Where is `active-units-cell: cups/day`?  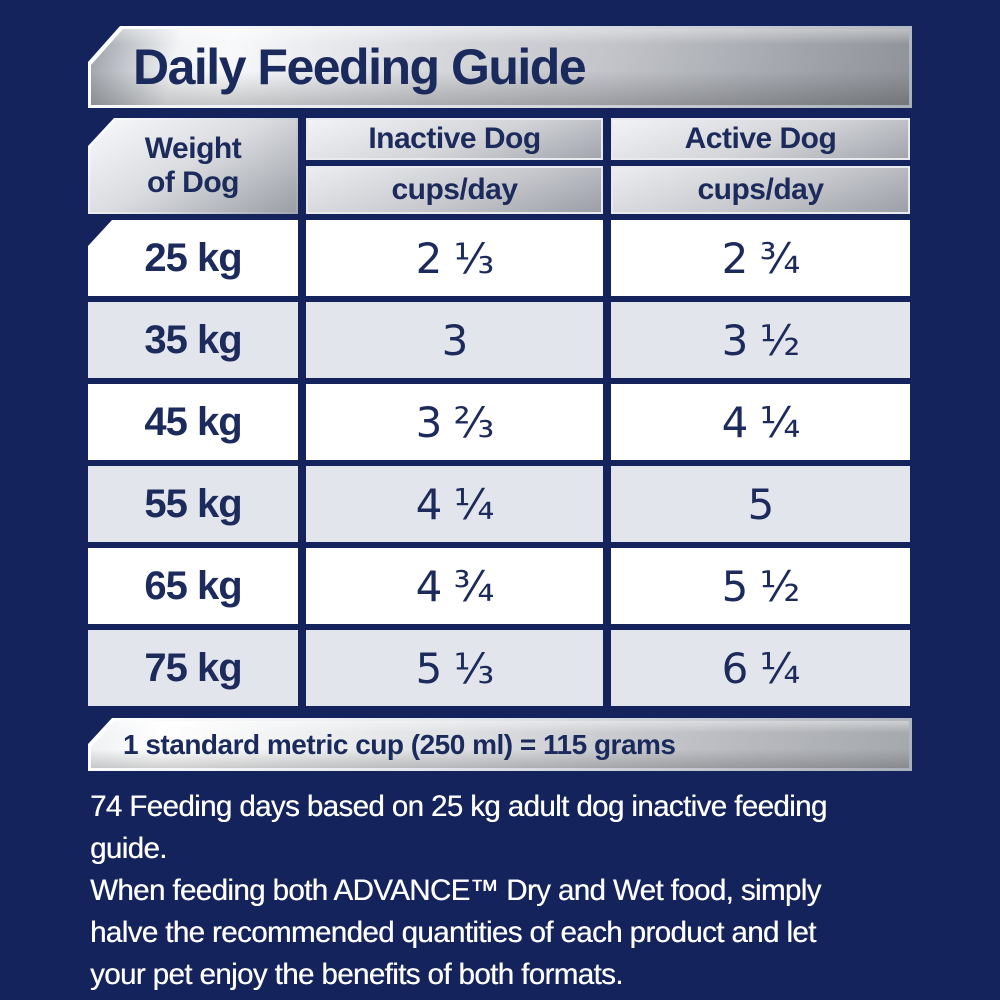
active-units-cell: cups/day is located at coordinates (760, 190).